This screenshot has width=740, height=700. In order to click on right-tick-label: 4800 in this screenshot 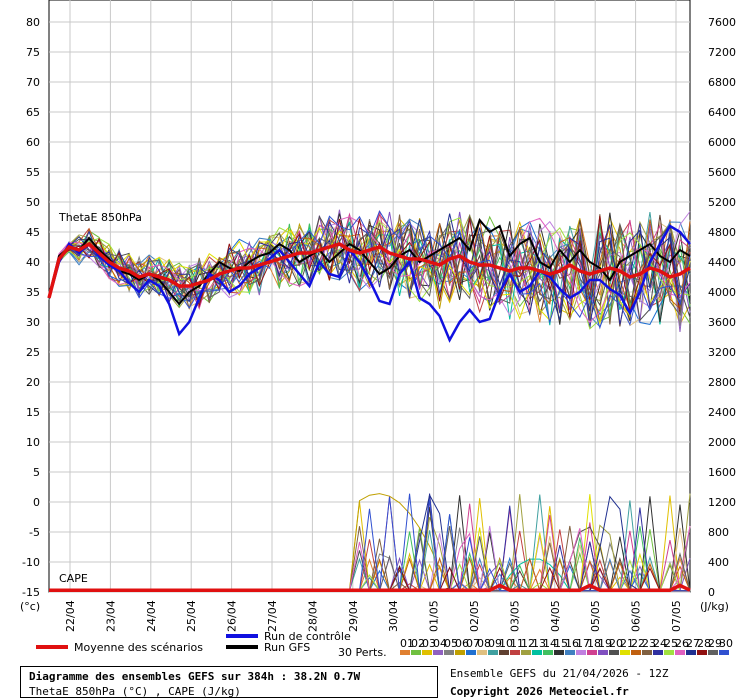, I will do `click(722, 232)`.